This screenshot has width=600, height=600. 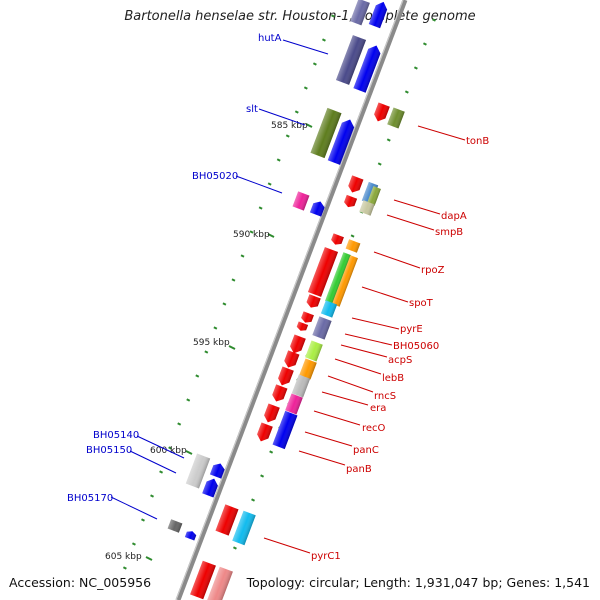 What do you see at coordinates (353, 246) in the screenshot?
I see `gene-block-rpoZ-b` at bounding box center [353, 246].